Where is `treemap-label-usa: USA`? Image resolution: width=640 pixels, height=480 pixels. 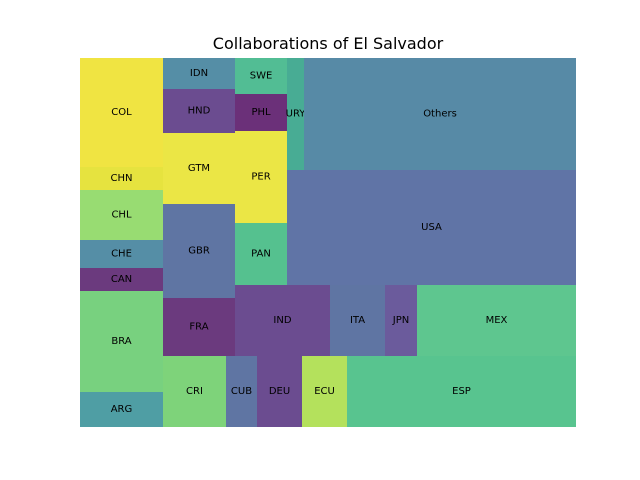
treemap-label-usa: USA is located at coordinates (431, 227).